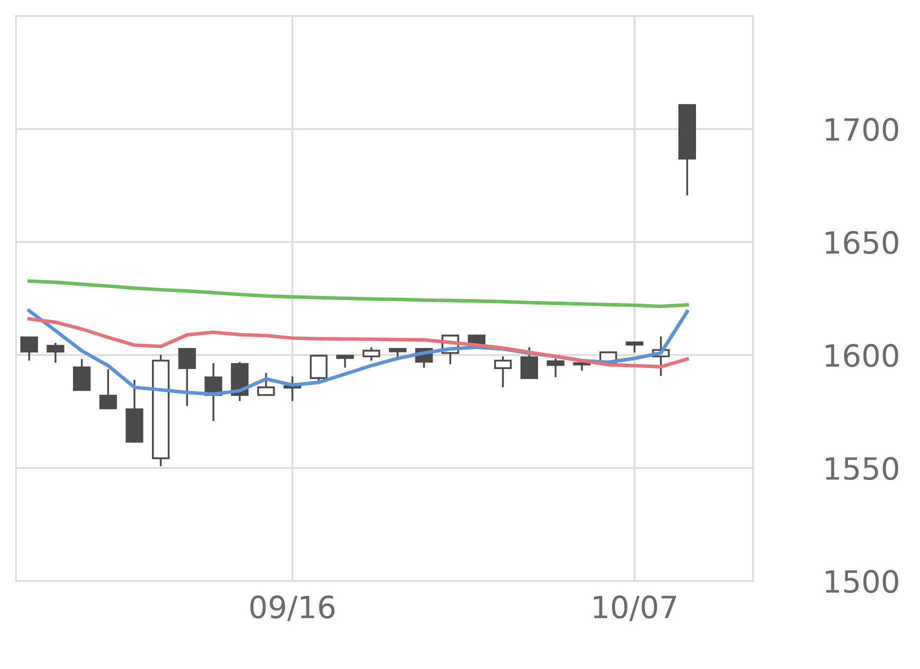 This screenshot has height=669, width=920. I want to click on y-tick-label: 1500, so click(862, 582).